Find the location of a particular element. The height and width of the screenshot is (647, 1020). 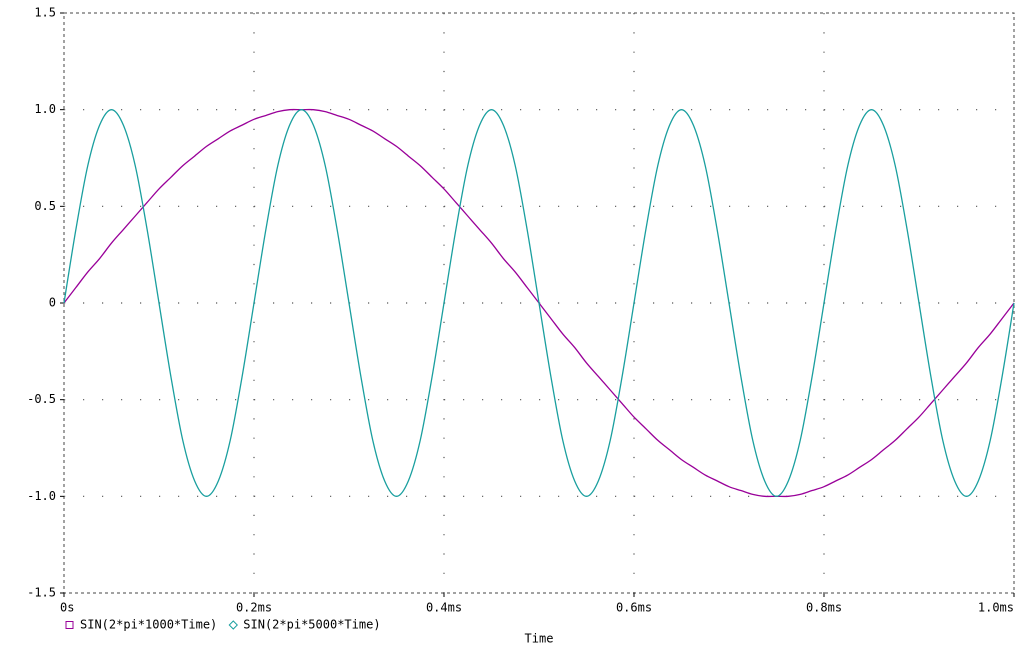

y-tick-label: -1.5 is located at coordinates (41, 593).